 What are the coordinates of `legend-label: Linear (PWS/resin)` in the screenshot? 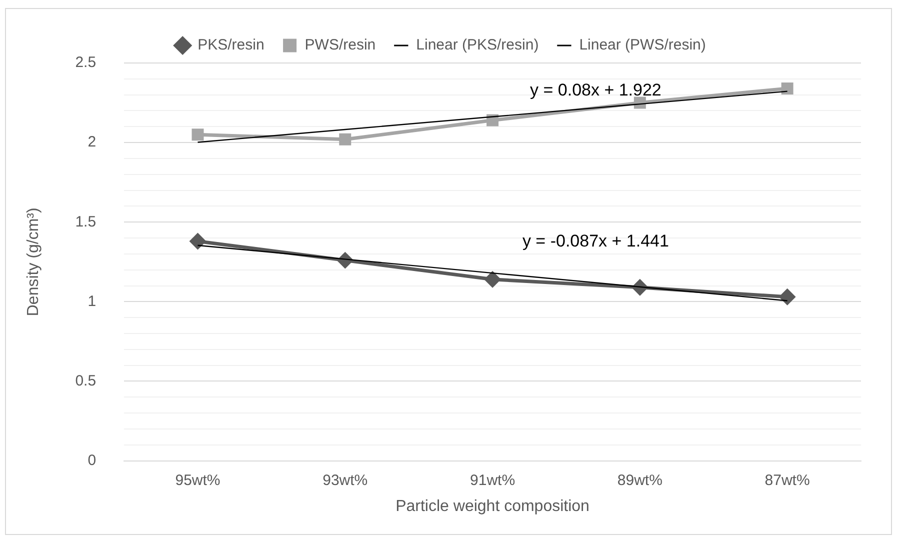 It's located at (642, 45).